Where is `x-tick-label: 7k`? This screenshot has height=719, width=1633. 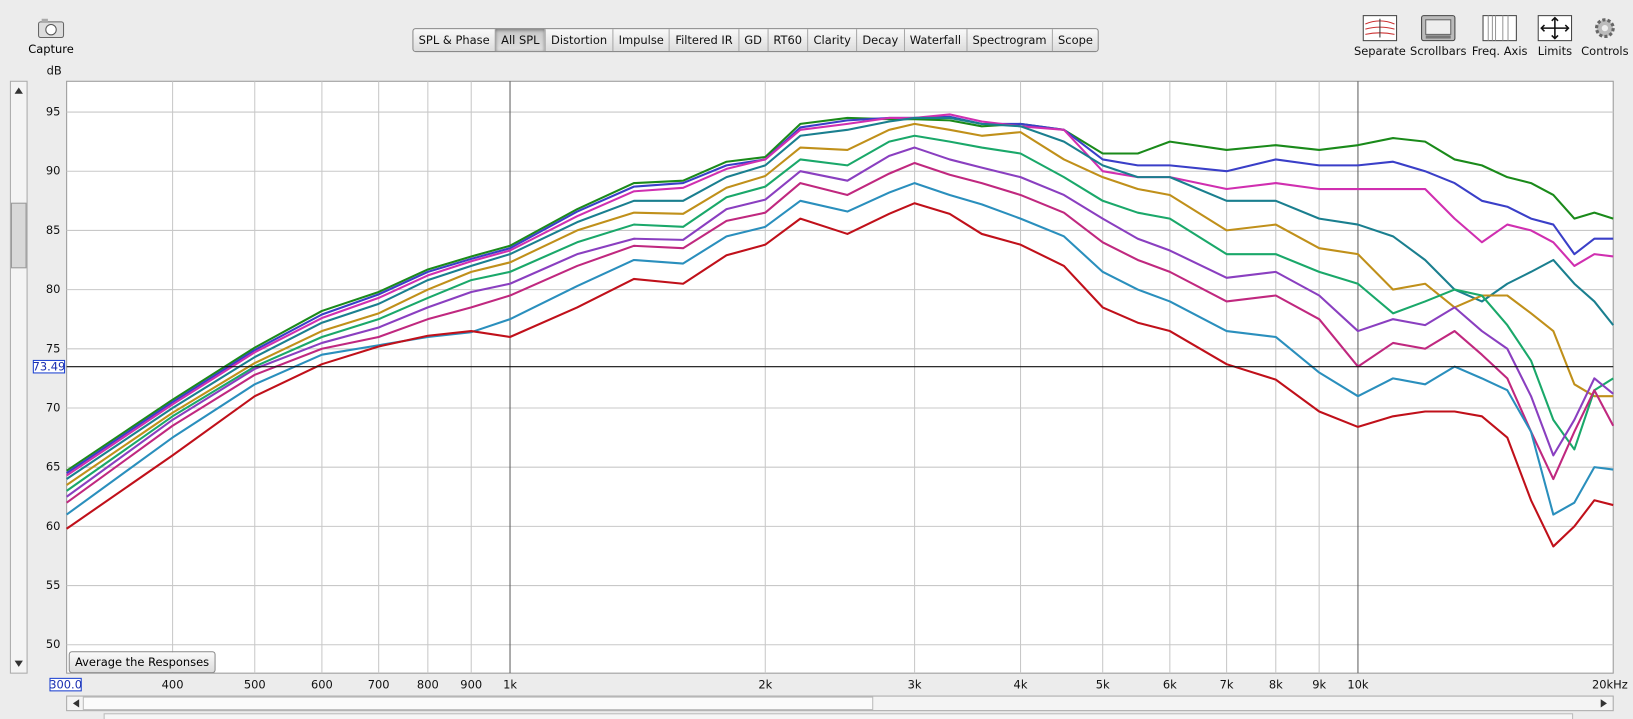
x-tick-label: 7k is located at coordinates (1227, 685).